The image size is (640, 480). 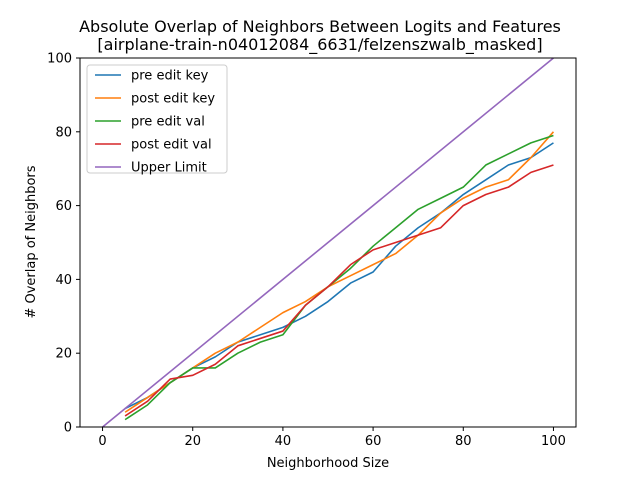 What do you see at coordinates (373, 441) in the screenshot?
I see `x-tick-label: 60` at bounding box center [373, 441].